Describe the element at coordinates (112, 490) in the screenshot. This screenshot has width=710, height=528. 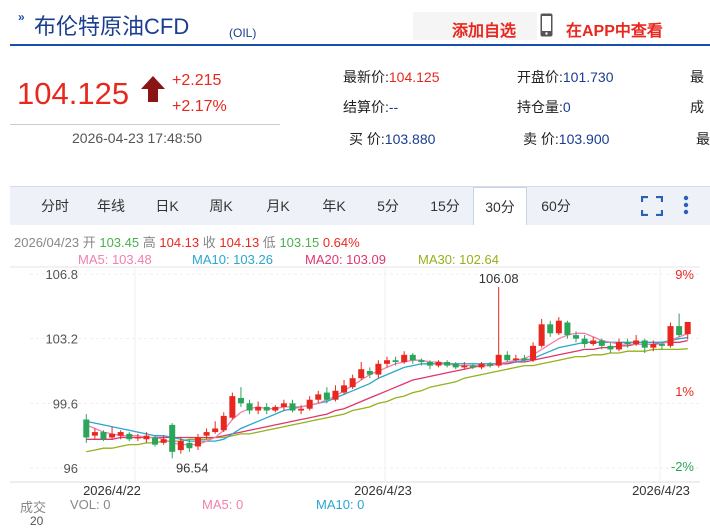
I see `x-tick-label: 2026/4/22` at that location.